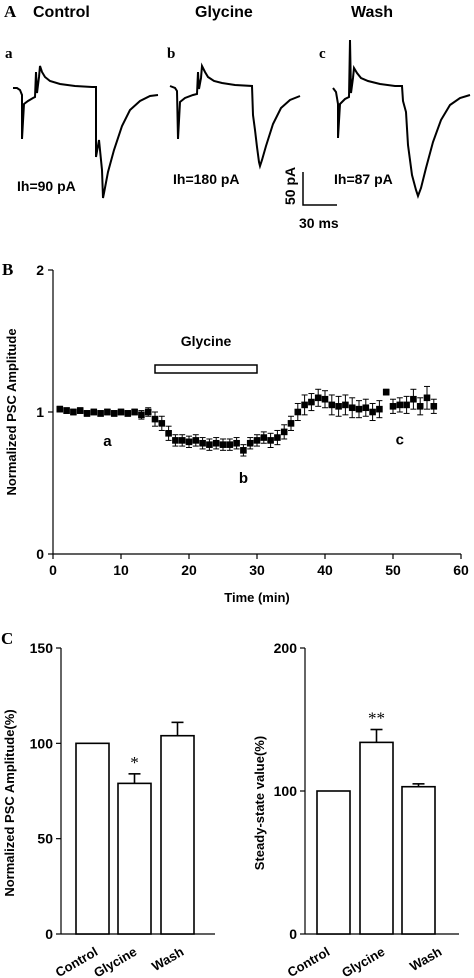 This screenshot has width=474, height=978. I want to click on x-tick-label: 0, so click(53, 570).